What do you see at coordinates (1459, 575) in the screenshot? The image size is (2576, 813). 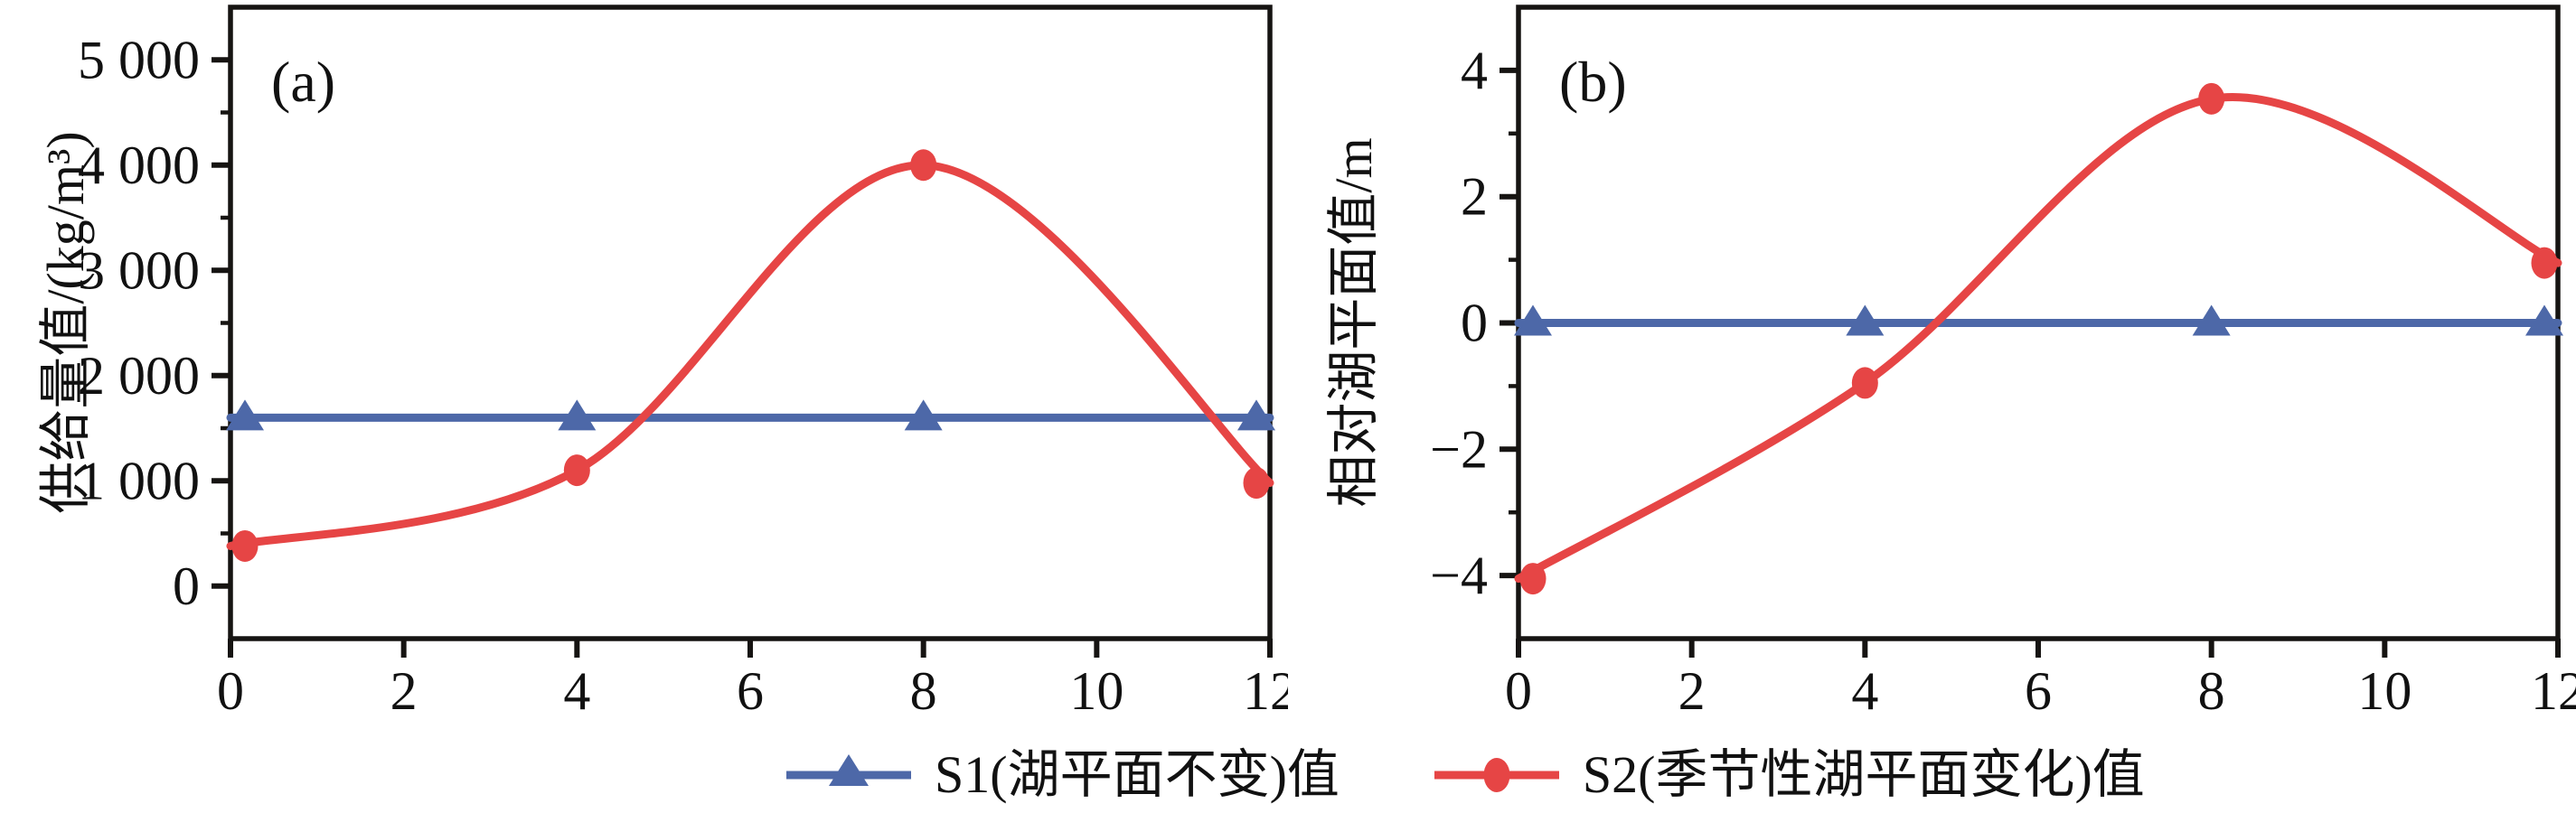 I see `y-tick-label: −4` at bounding box center [1459, 575].